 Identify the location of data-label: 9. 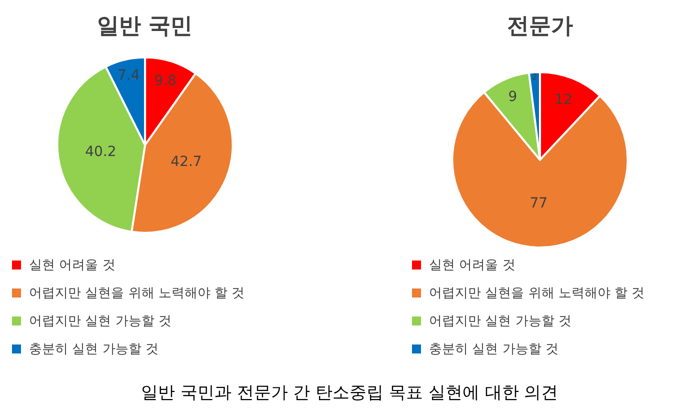
(513, 96).